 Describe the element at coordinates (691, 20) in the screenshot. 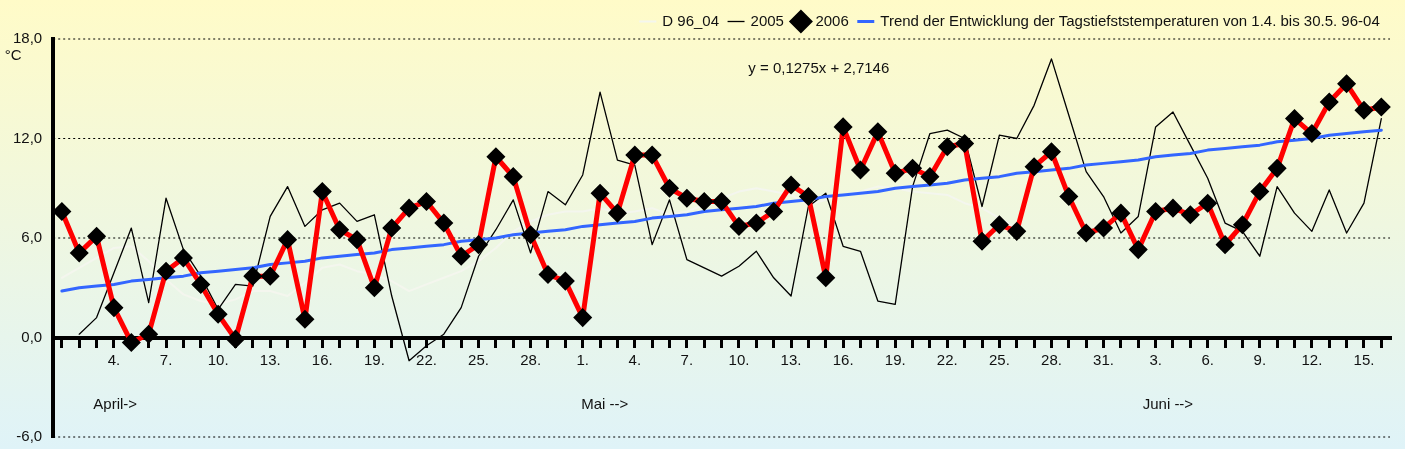

I see `legend-label: D 96_04` at that location.